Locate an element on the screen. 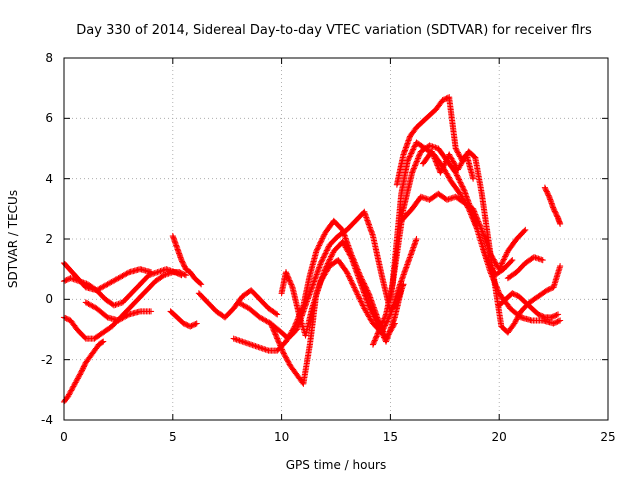  series-track-o is located at coordinates (478, 215).